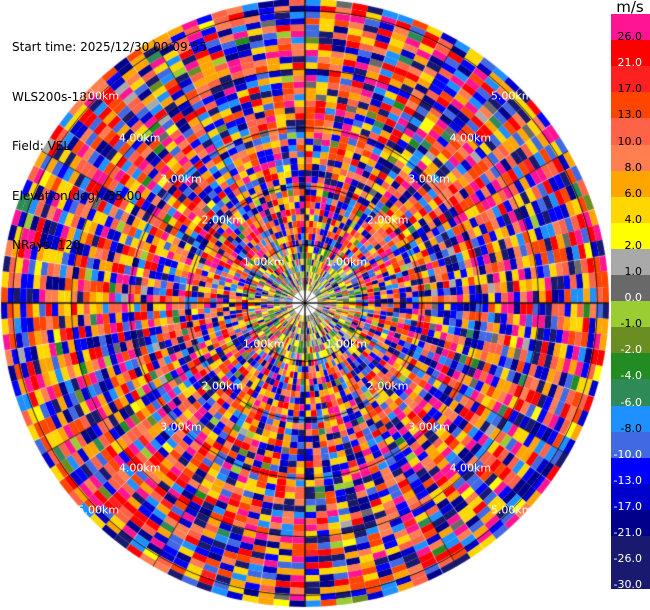 Image resolution: width=650 pixels, height=610 pixels. What do you see at coordinates (633, 298) in the screenshot?
I see `colorbar-tick-label: 0.0` at bounding box center [633, 298].